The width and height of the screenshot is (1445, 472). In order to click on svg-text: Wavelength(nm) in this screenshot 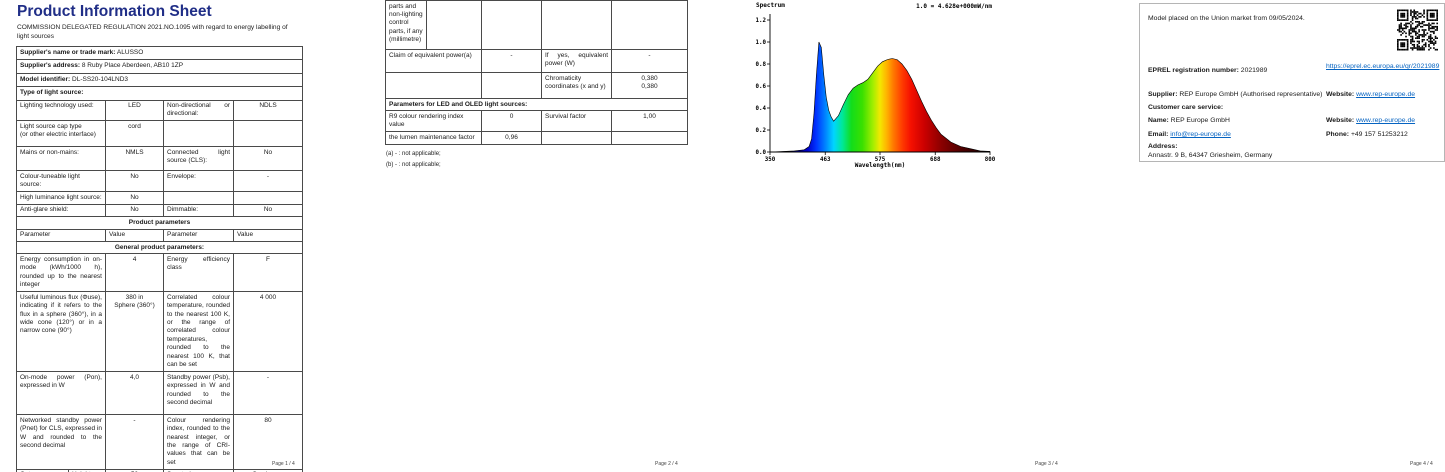, I will do `click(880, 165)`.